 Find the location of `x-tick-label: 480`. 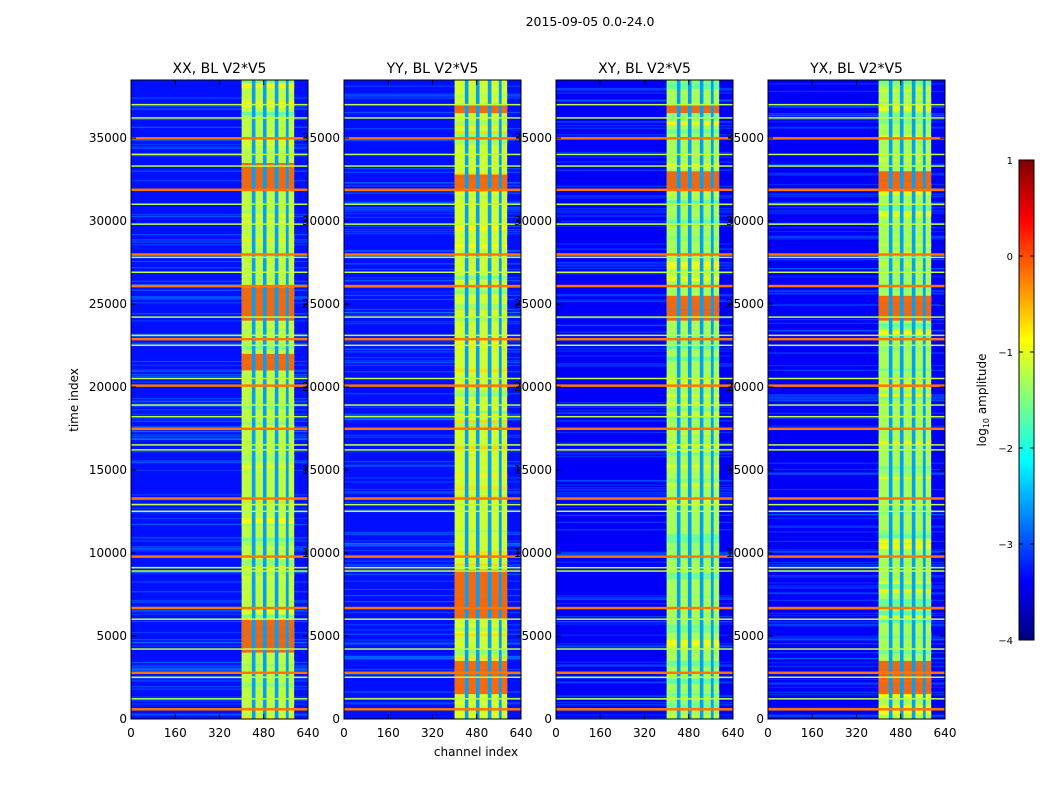

x-tick-label: 480 is located at coordinates (900, 733).